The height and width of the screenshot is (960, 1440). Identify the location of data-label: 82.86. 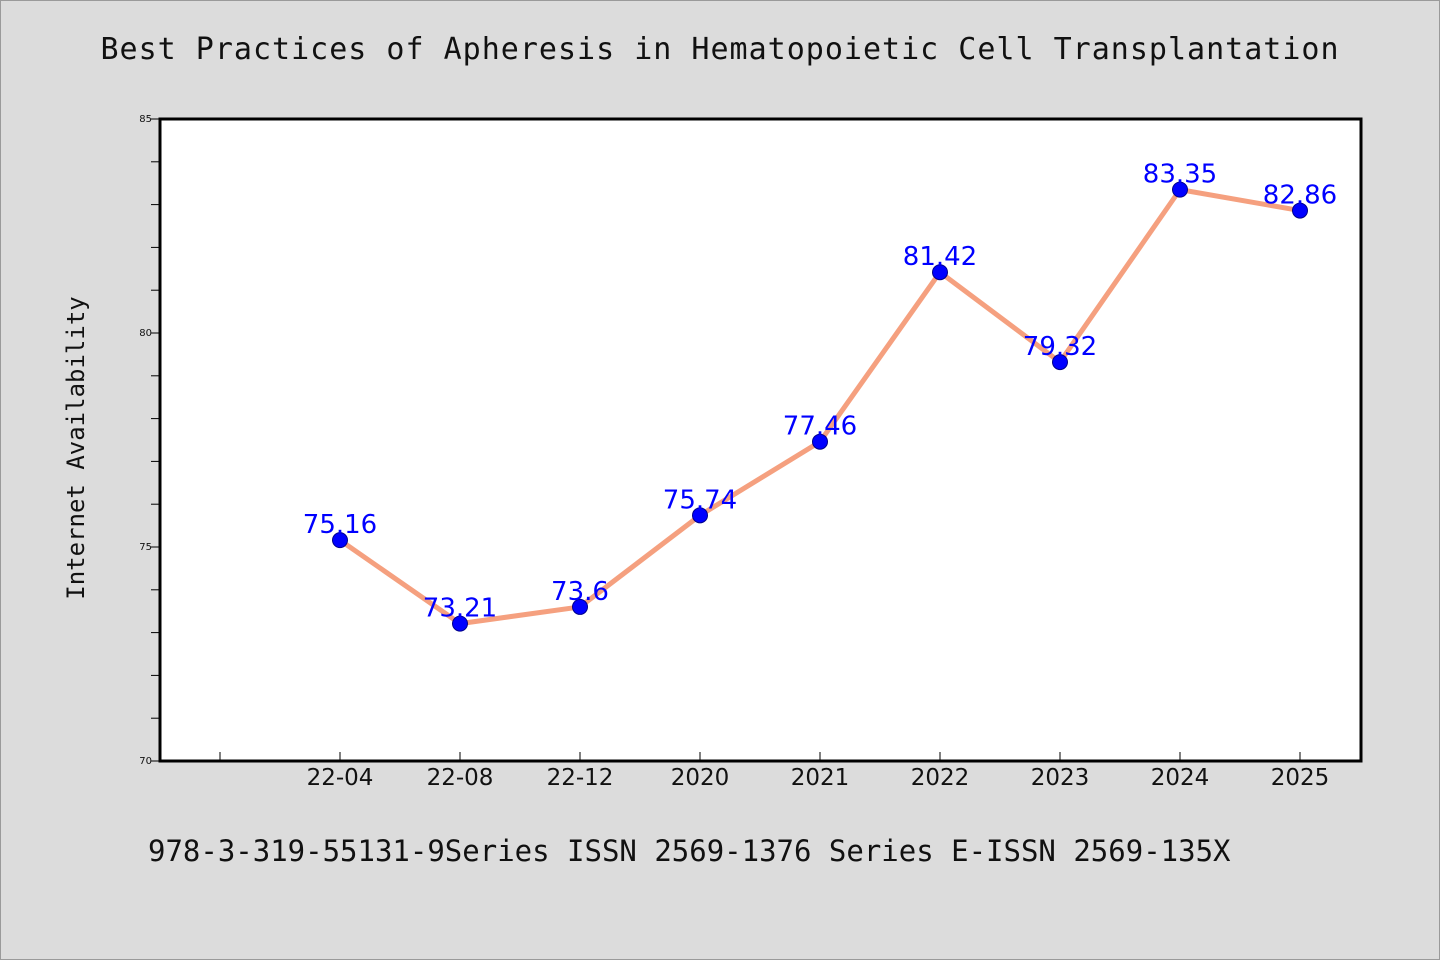
(1300, 196).